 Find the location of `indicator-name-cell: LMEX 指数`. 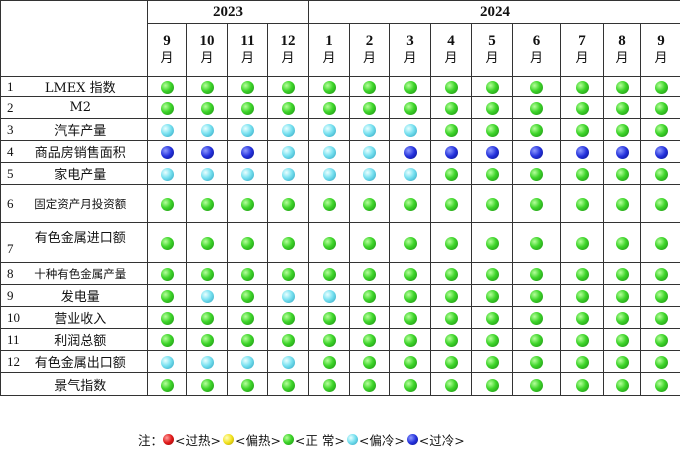

indicator-name-cell: LMEX 指数 is located at coordinates (80, 86).